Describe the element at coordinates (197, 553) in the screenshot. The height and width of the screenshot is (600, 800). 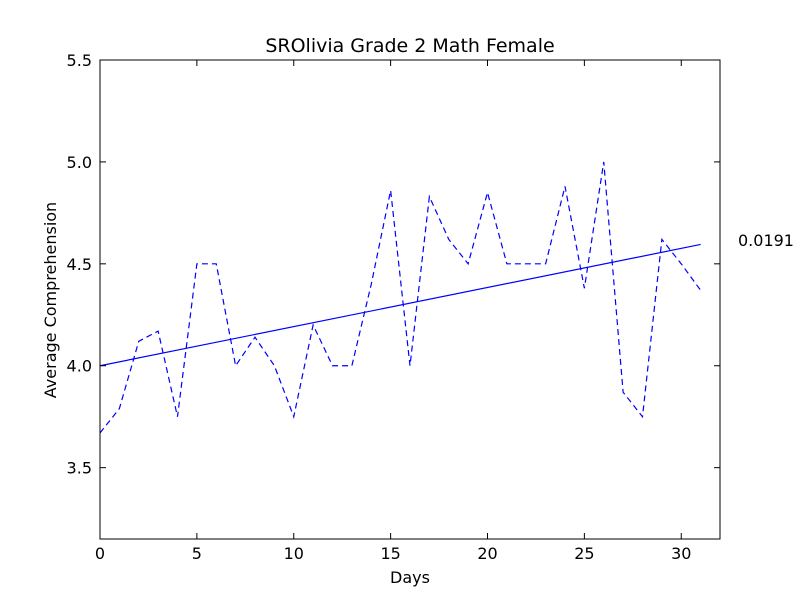
I see `x-tick-label: 5` at that location.